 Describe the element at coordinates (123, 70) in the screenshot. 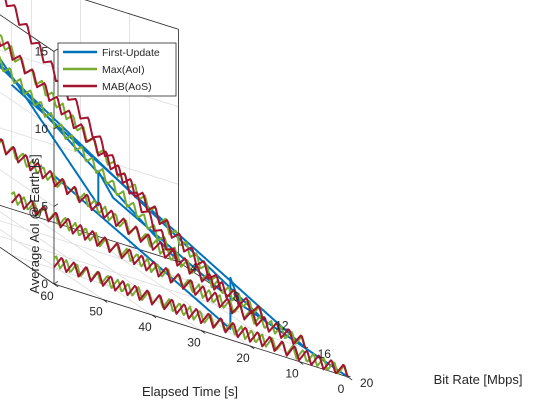

I see `legend-label-max-aoi: Max(AoI)` at that location.